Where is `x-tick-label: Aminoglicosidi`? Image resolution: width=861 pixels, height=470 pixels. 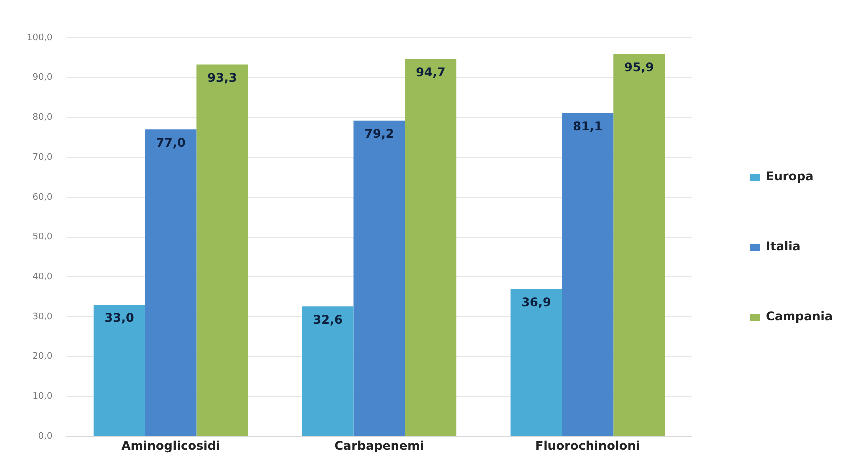 x-tick-label: Aminoglicosidi is located at coordinates (171, 445).